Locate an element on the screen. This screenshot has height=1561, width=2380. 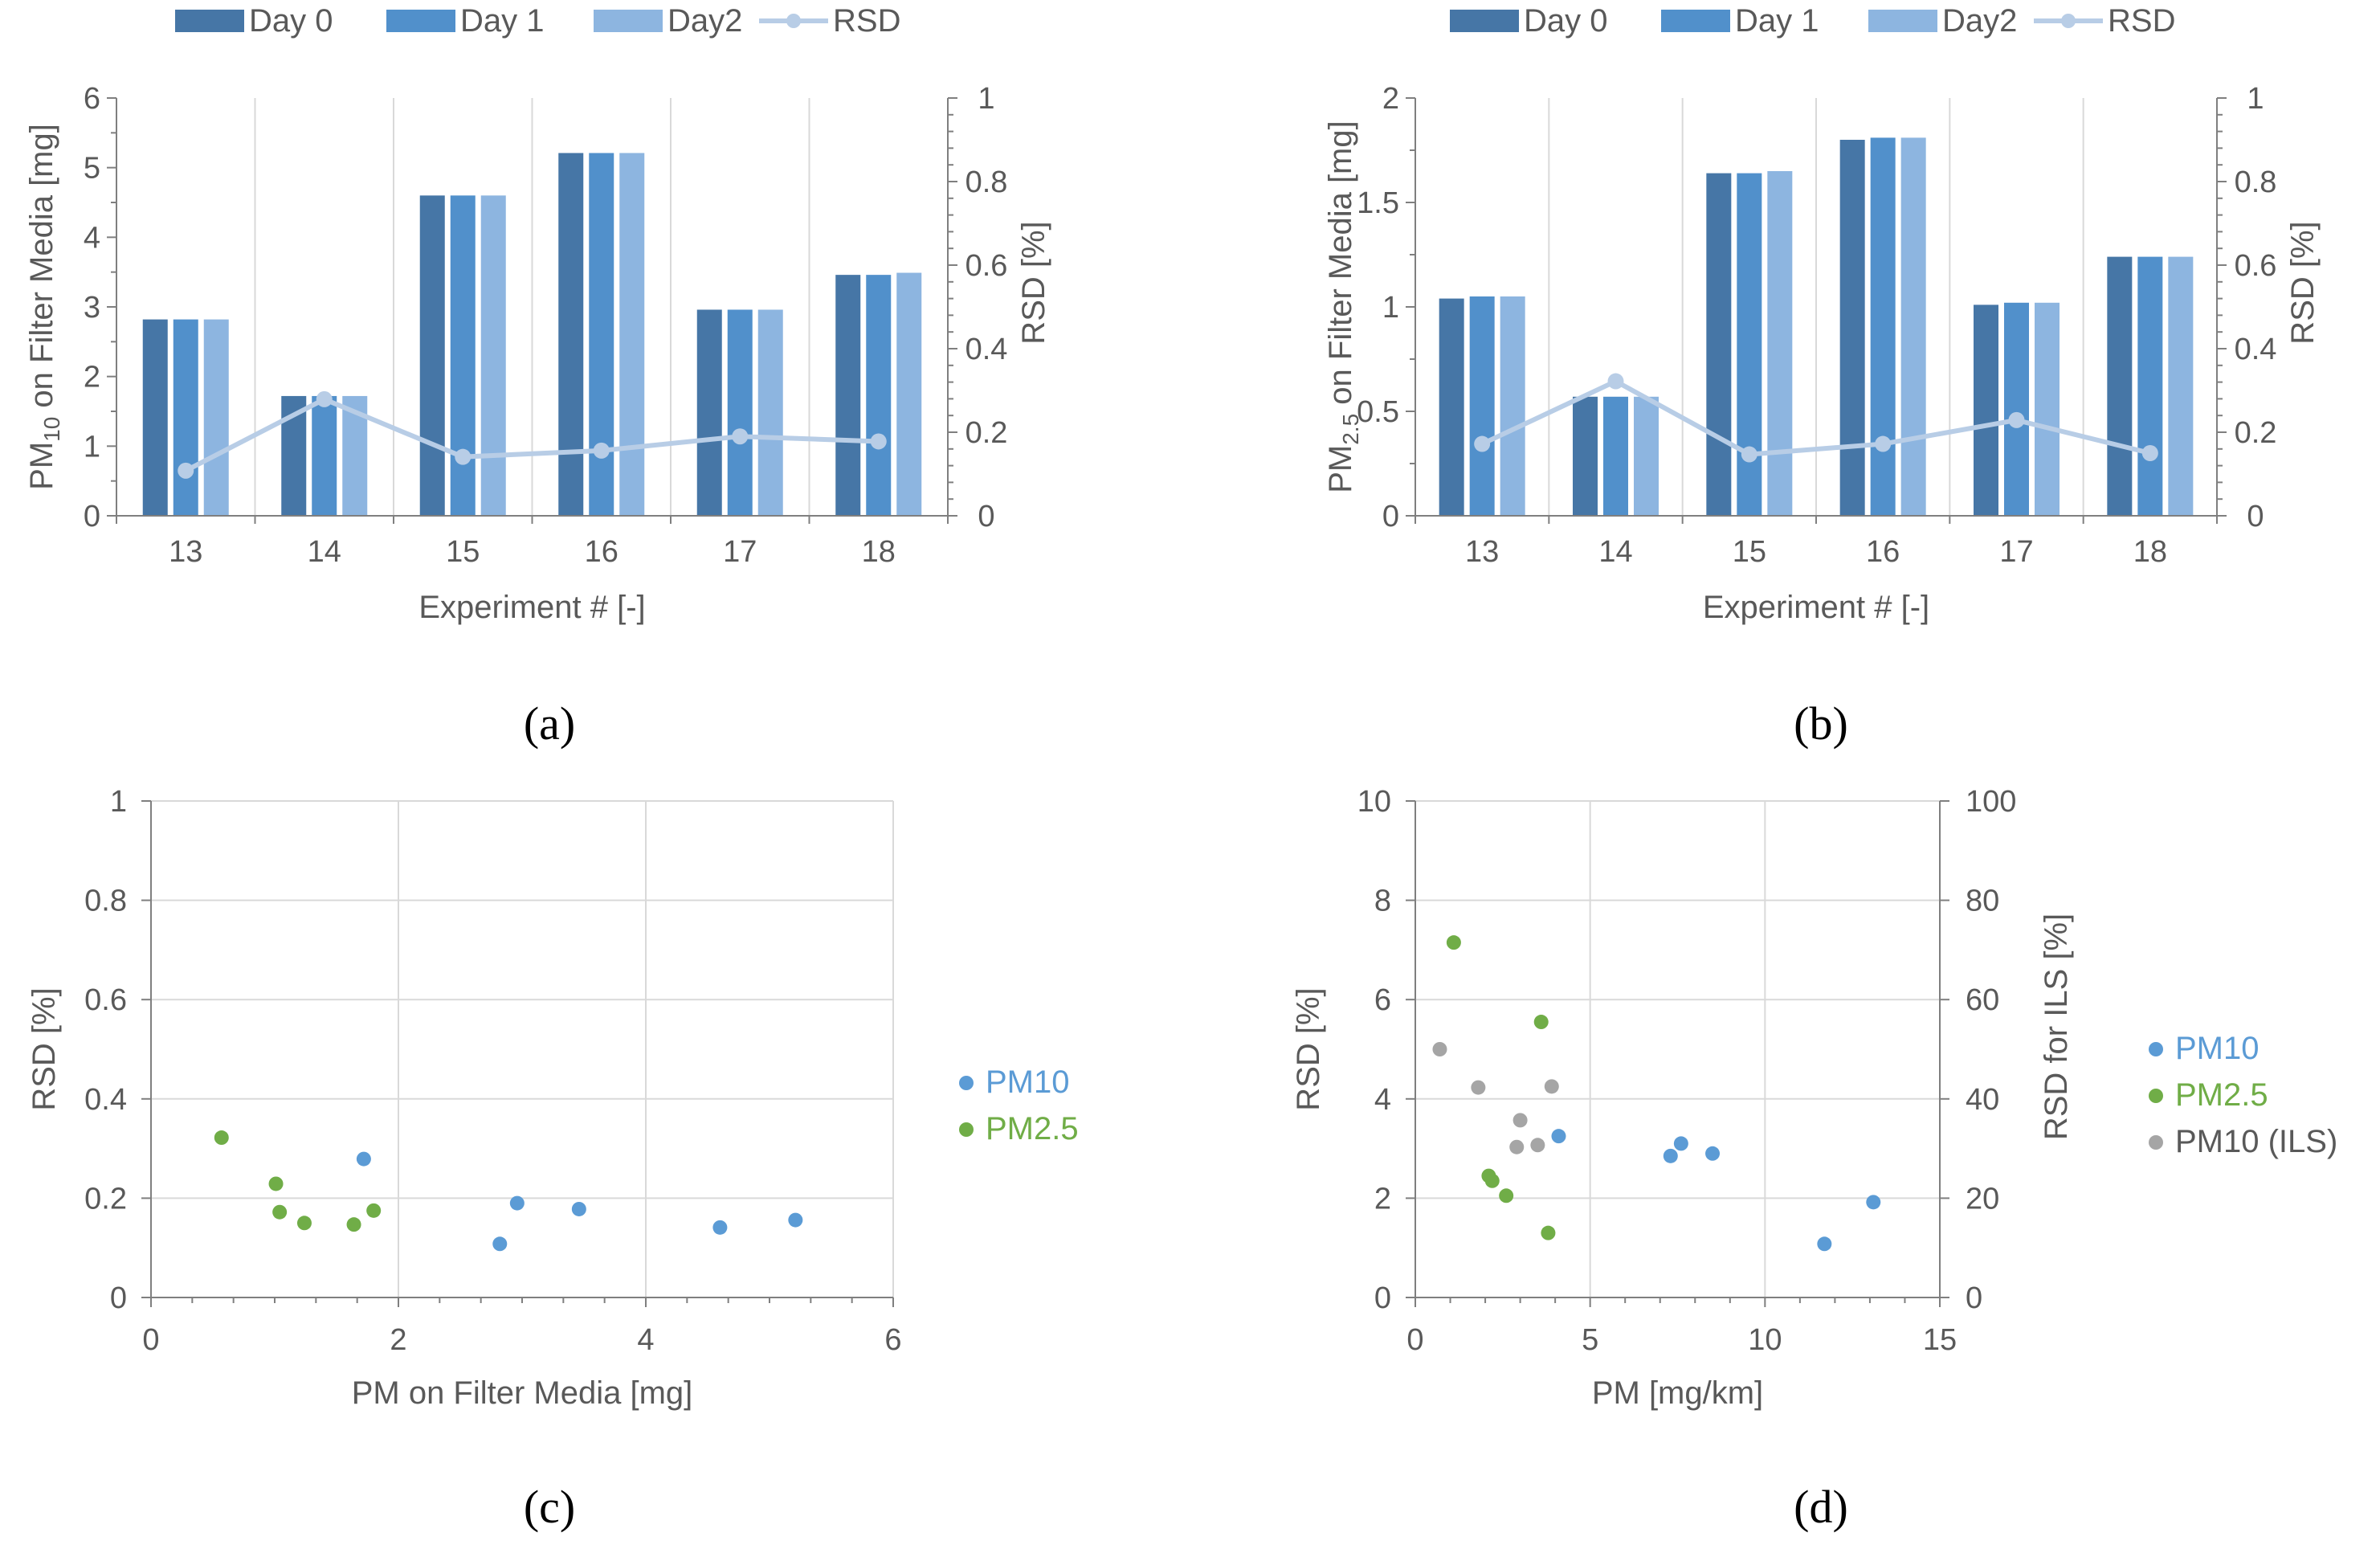
y-tick-label: 0.2 is located at coordinates (105, 1199).